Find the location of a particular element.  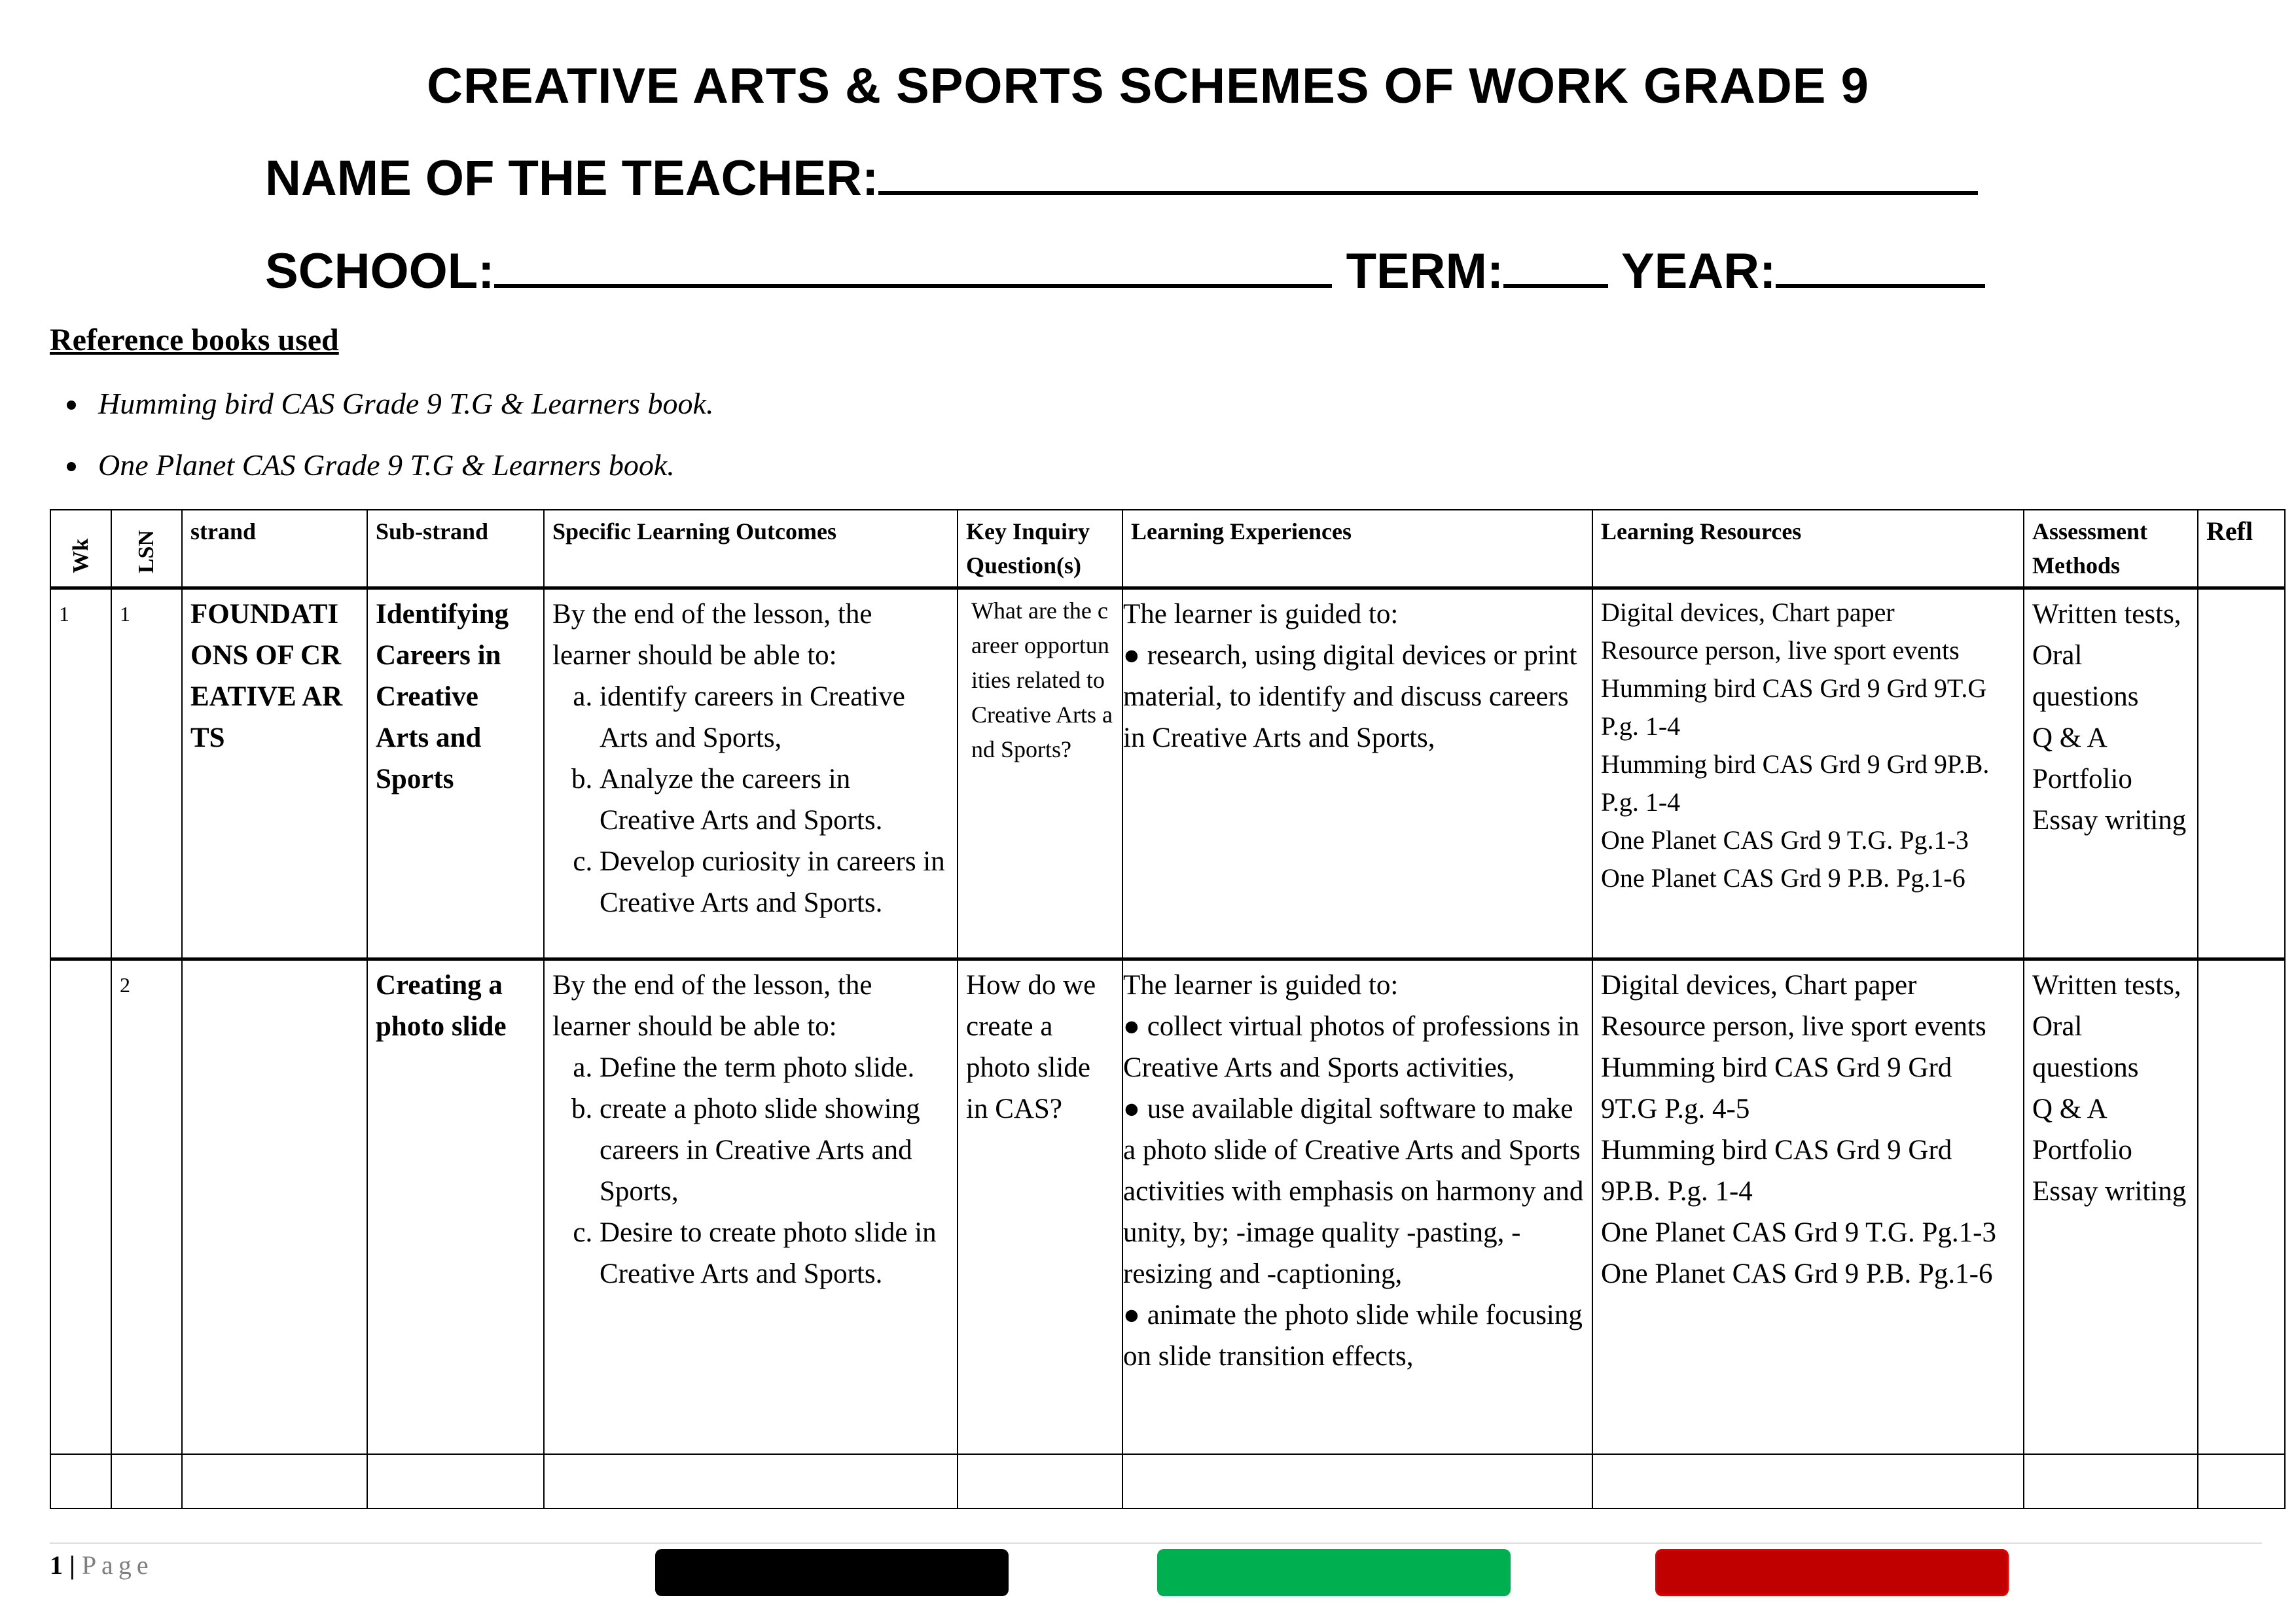

year-label: YEAR: is located at coordinates (1698, 271).